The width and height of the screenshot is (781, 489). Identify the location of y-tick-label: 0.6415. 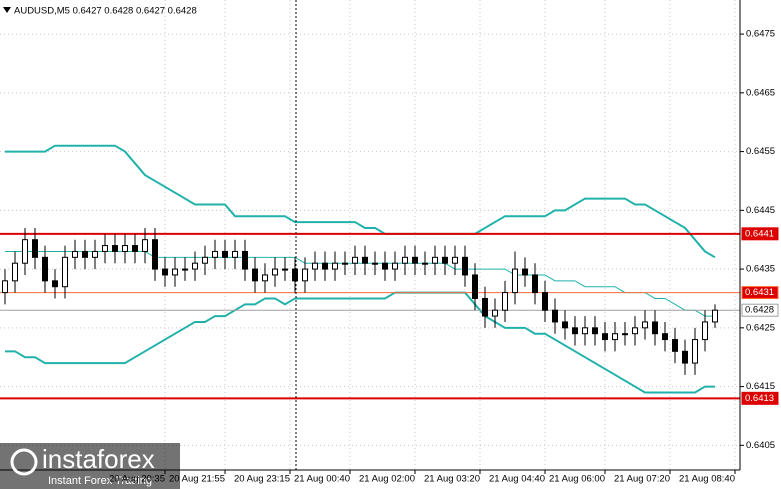
(760, 386).